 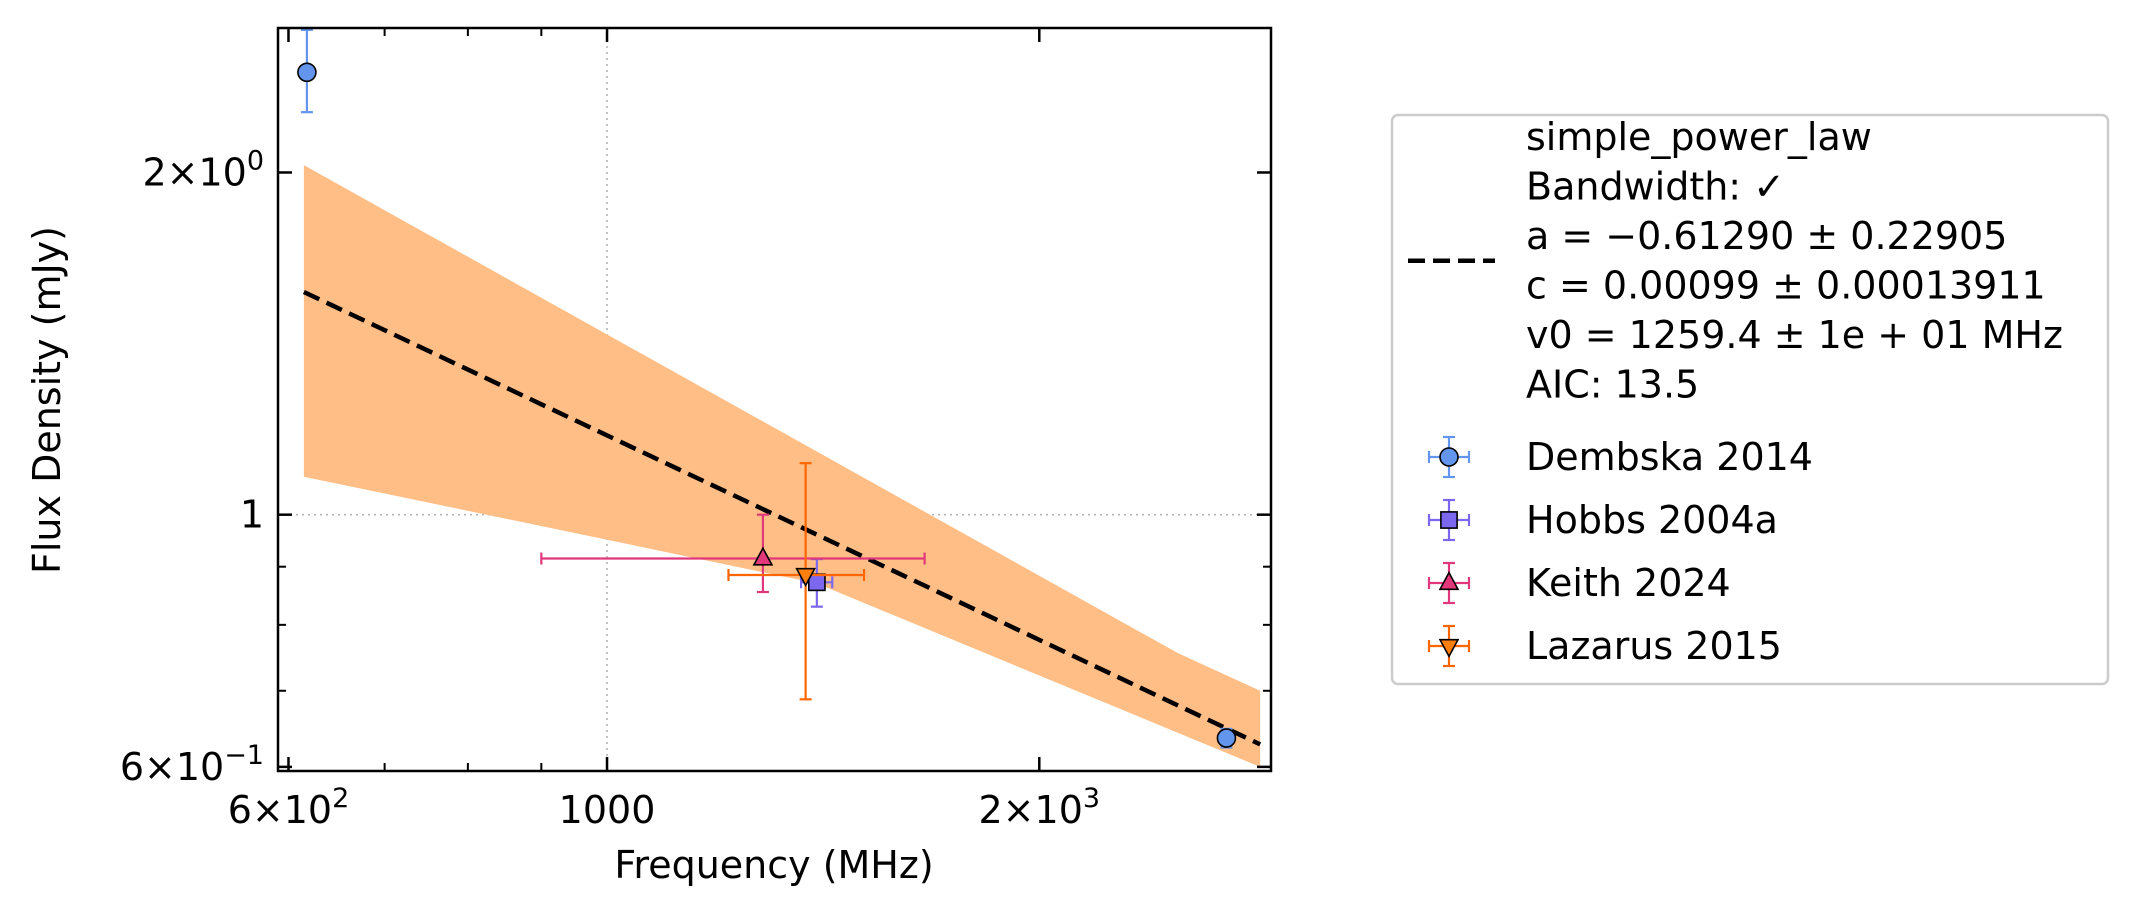 What do you see at coordinates (1654, 646) in the screenshot?
I see `legend-lazarus-2015-label: Lazarus 2015` at bounding box center [1654, 646].